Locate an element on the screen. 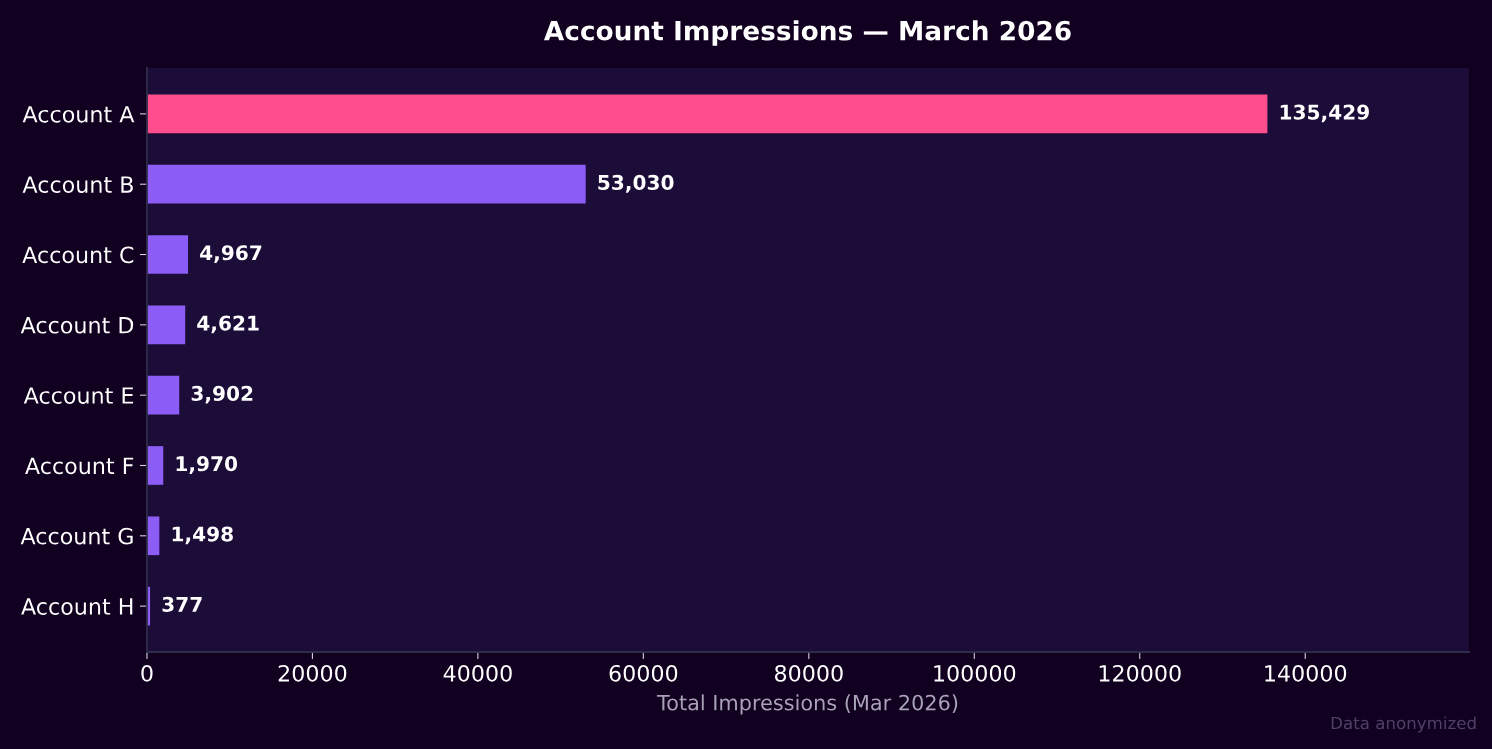  data-label: 1,970 is located at coordinates (207, 465).